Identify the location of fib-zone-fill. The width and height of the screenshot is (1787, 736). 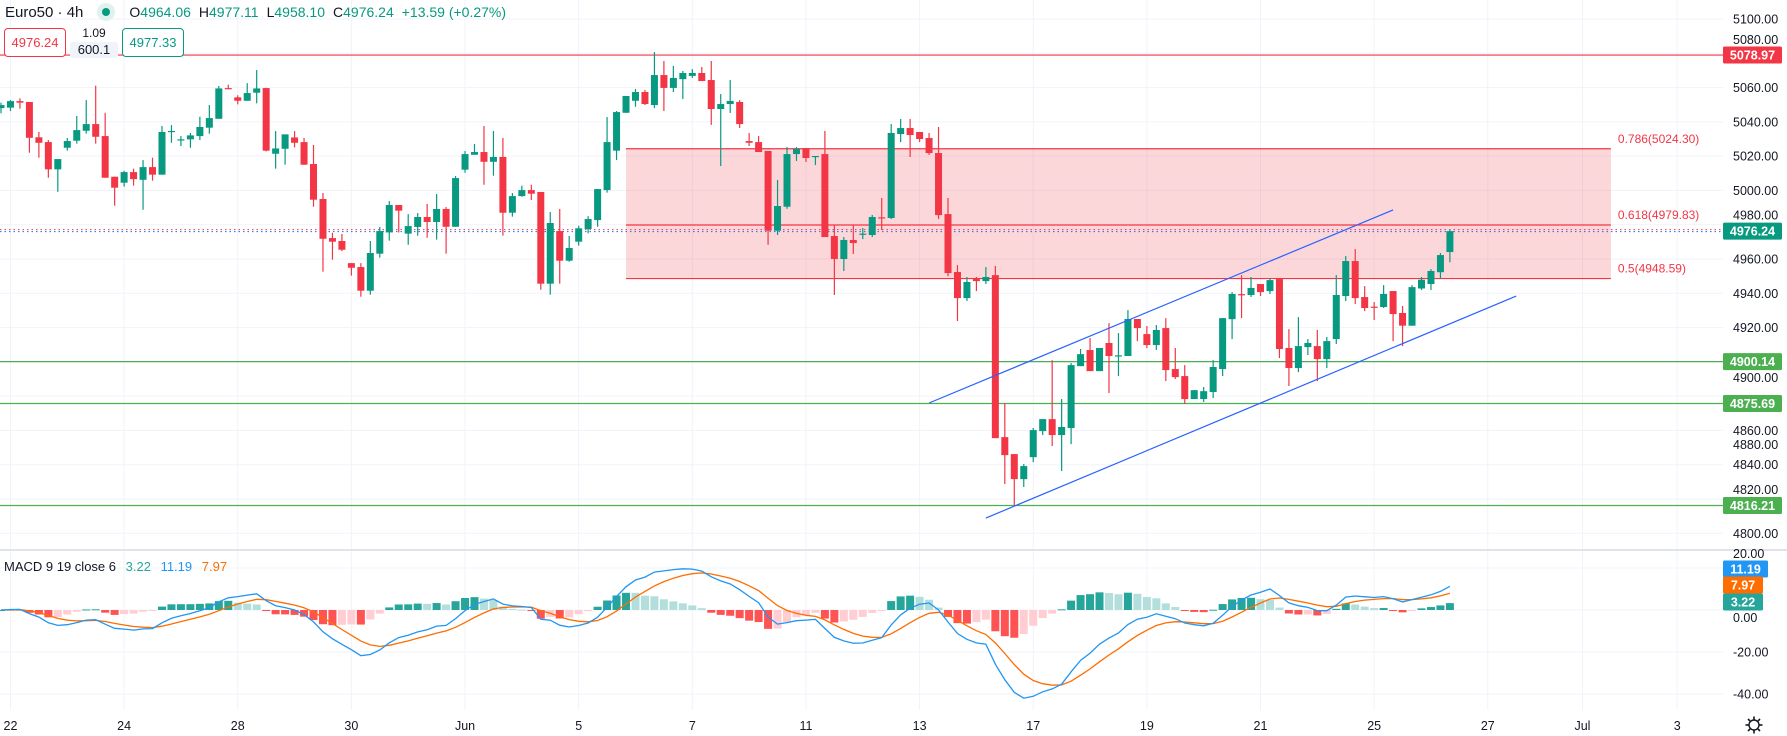
(1118, 213).